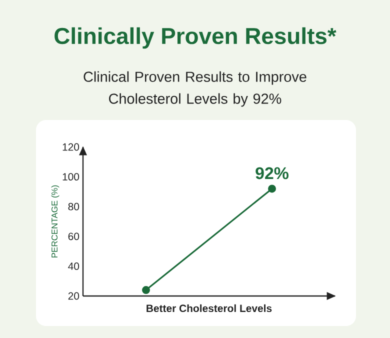  What do you see at coordinates (195, 89) in the screenshot?
I see `chart-subtitle: Clinical Proven Results to Improve Cholesterol Levels by 92%` at bounding box center [195, 89].